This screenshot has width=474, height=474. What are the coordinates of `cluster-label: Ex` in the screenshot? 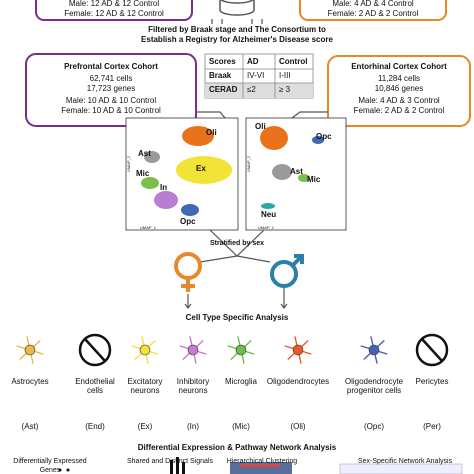 It's located at (201, 168).